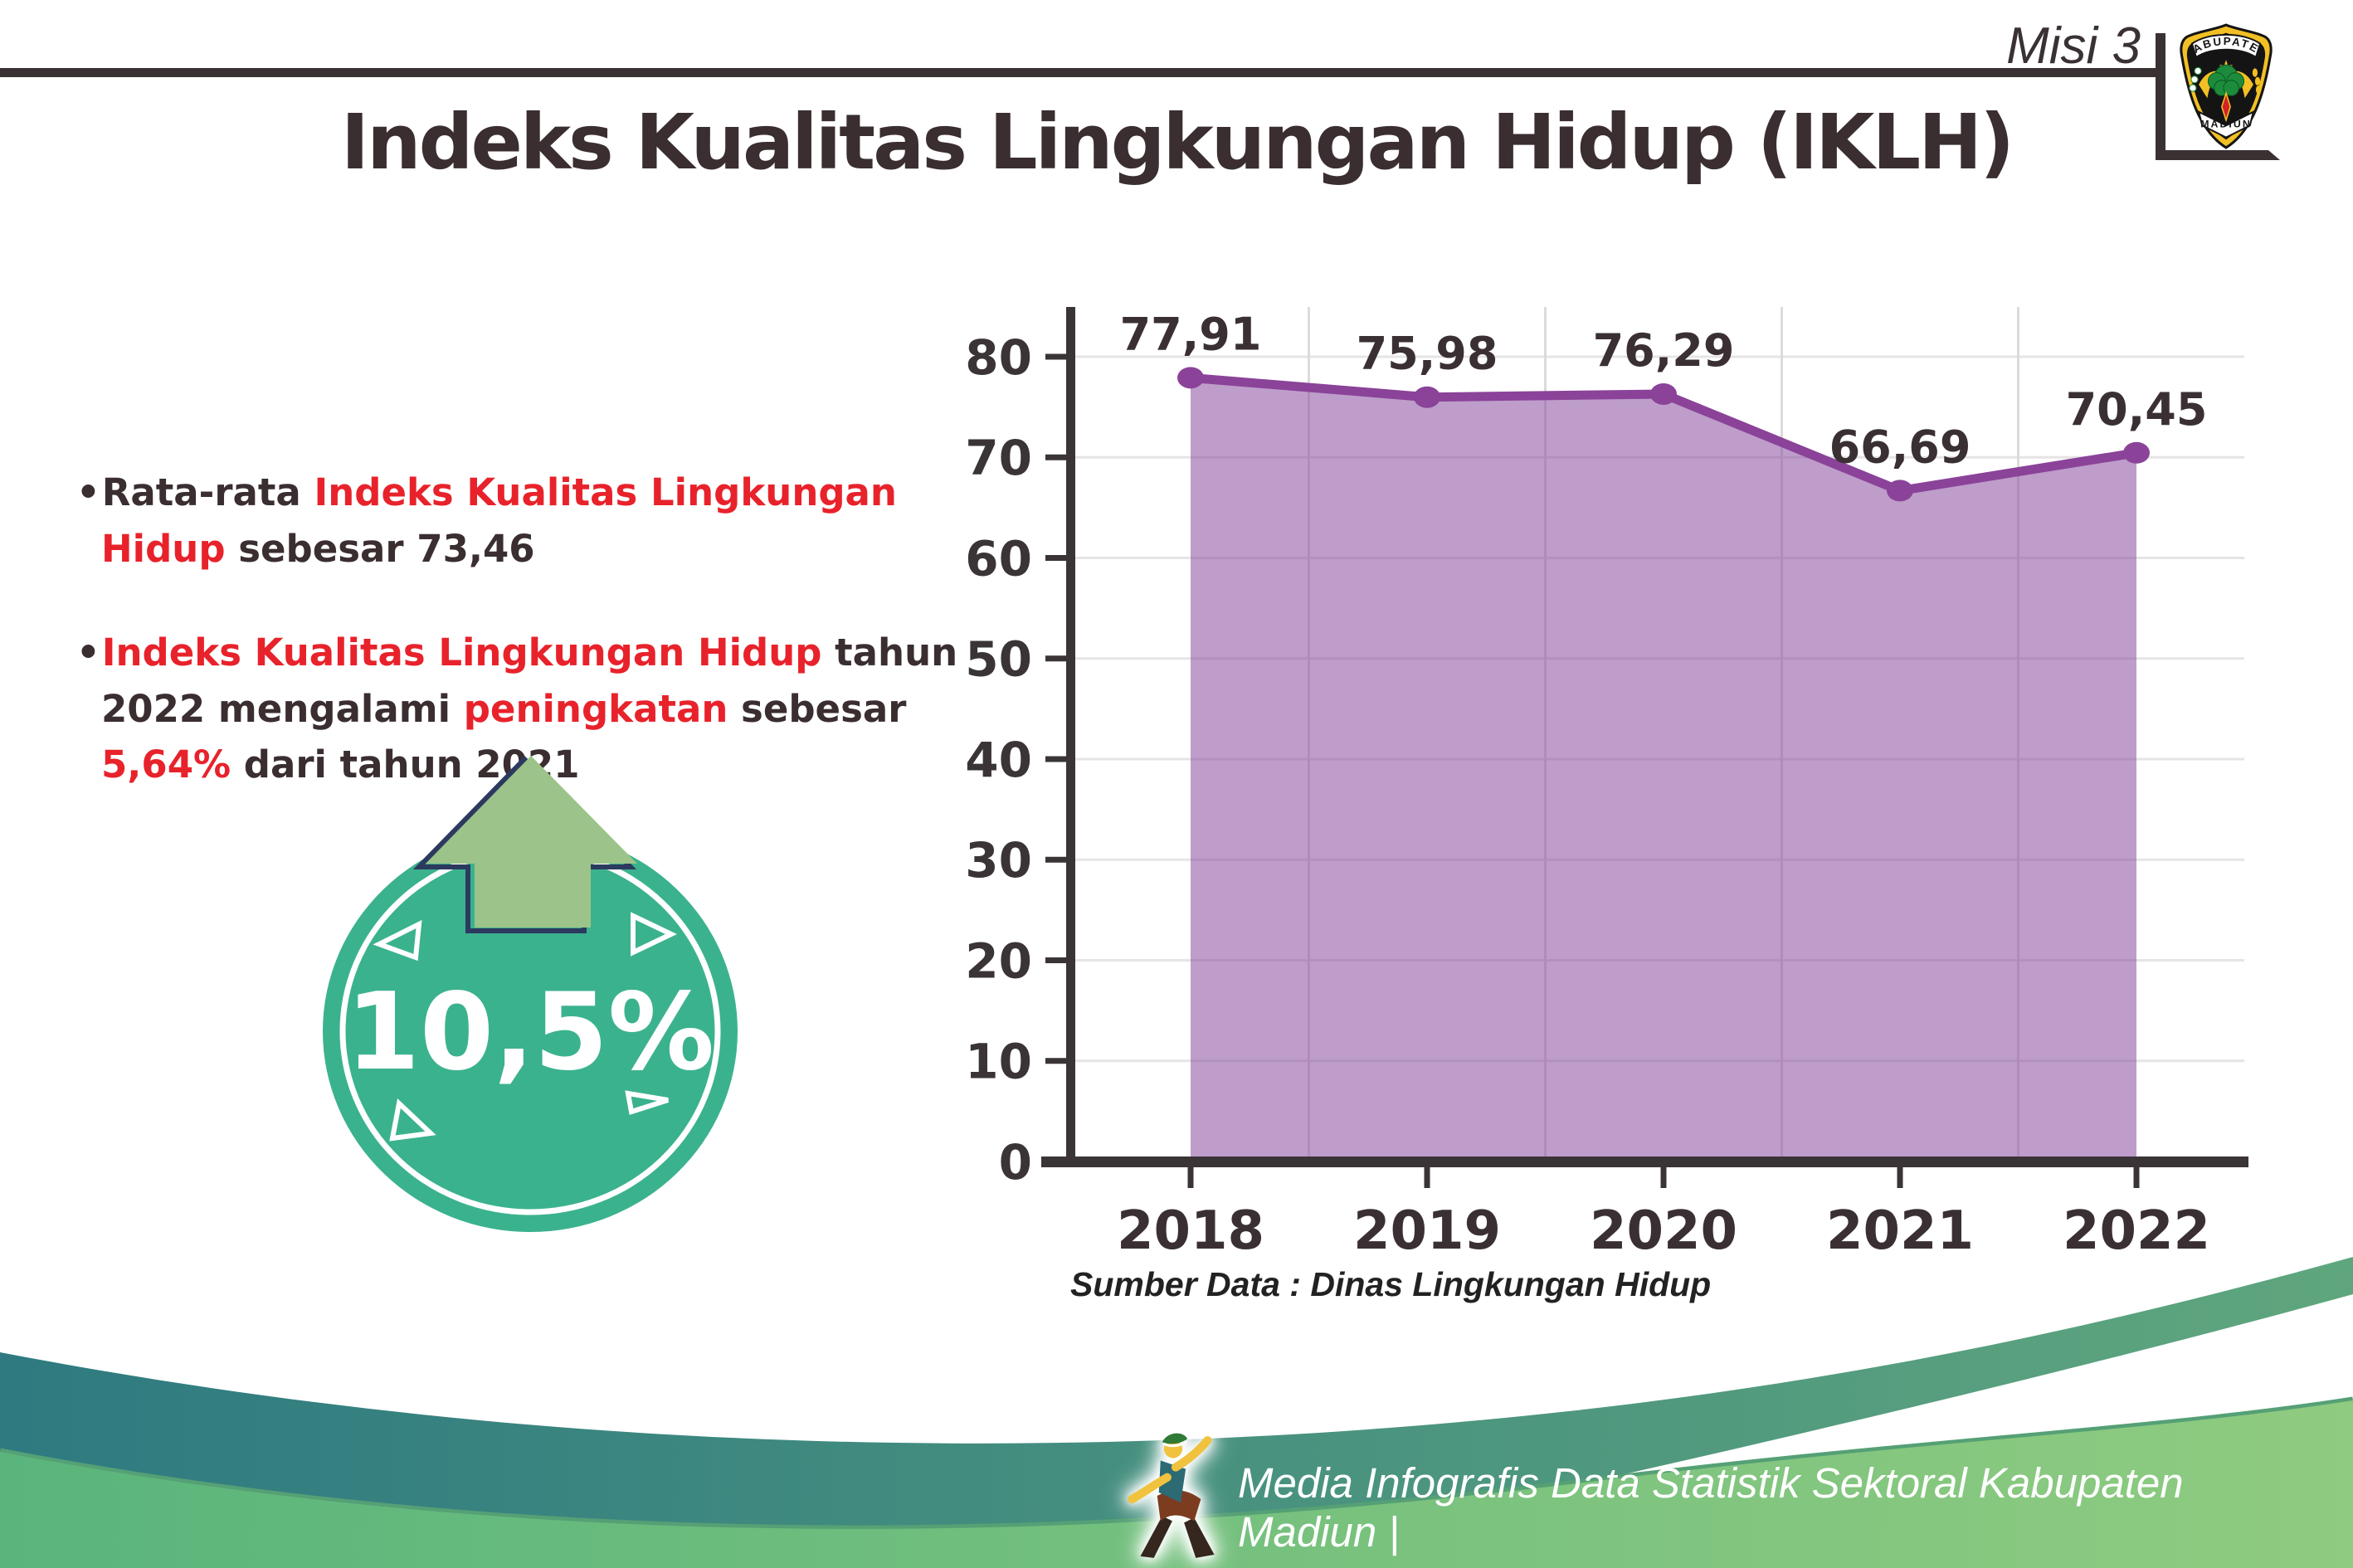  What do you see at coordinates (2160, 96) in the screenshot?
I see `logo-corner-bracket-vertical` at bounding box center [2160, 96].